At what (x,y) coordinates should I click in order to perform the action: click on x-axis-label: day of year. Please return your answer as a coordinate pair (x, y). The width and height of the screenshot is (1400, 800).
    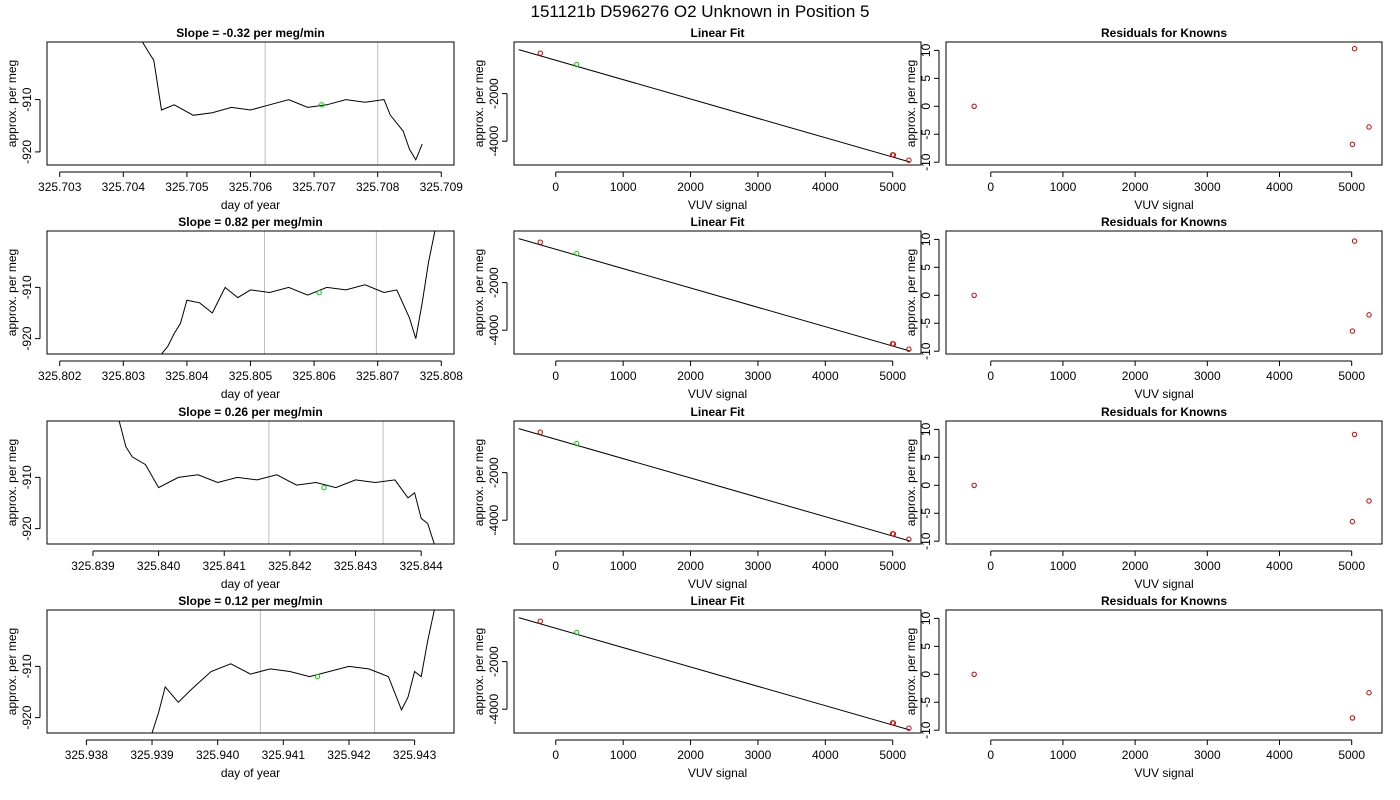
    Looking at the image, I should click on (250, 205).